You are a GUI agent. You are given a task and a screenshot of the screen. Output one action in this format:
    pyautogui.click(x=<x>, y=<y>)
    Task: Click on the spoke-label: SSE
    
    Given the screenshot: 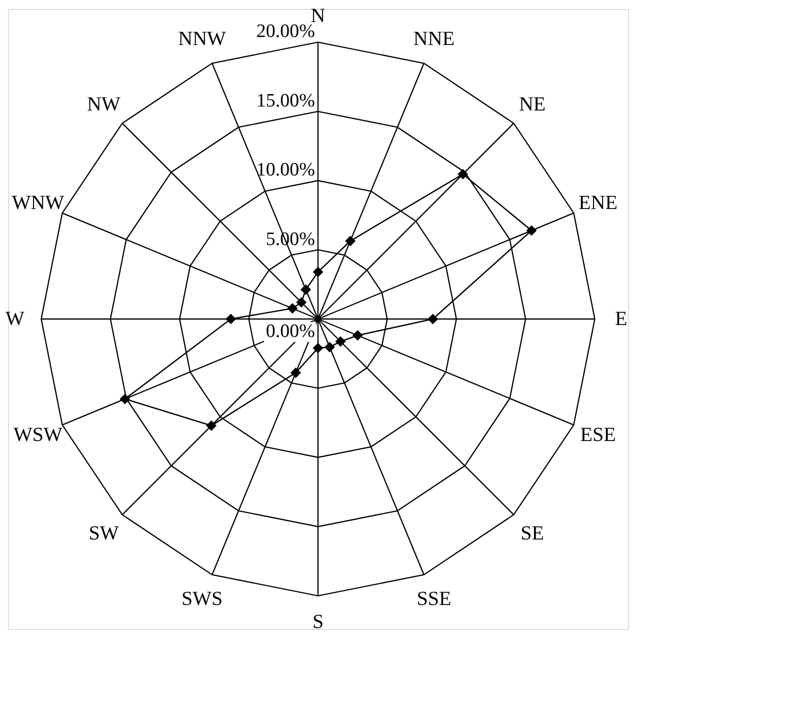 What is the action you would take?
    pyautogui.click(x=434, y=599)
    